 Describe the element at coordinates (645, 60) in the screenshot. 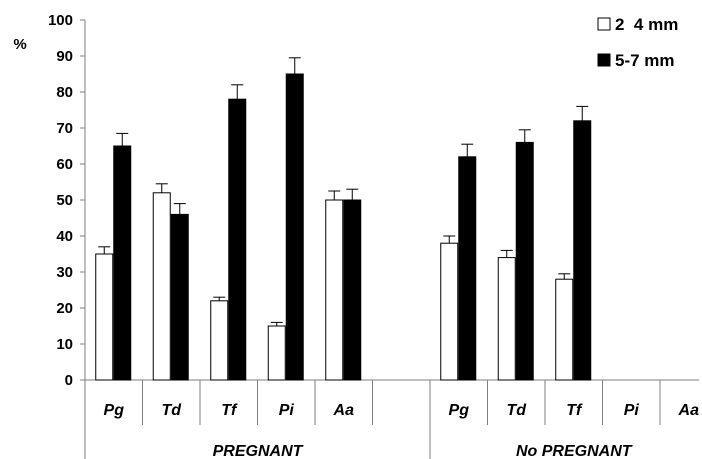

I see `legend-label: 5-7 mm` at that location.